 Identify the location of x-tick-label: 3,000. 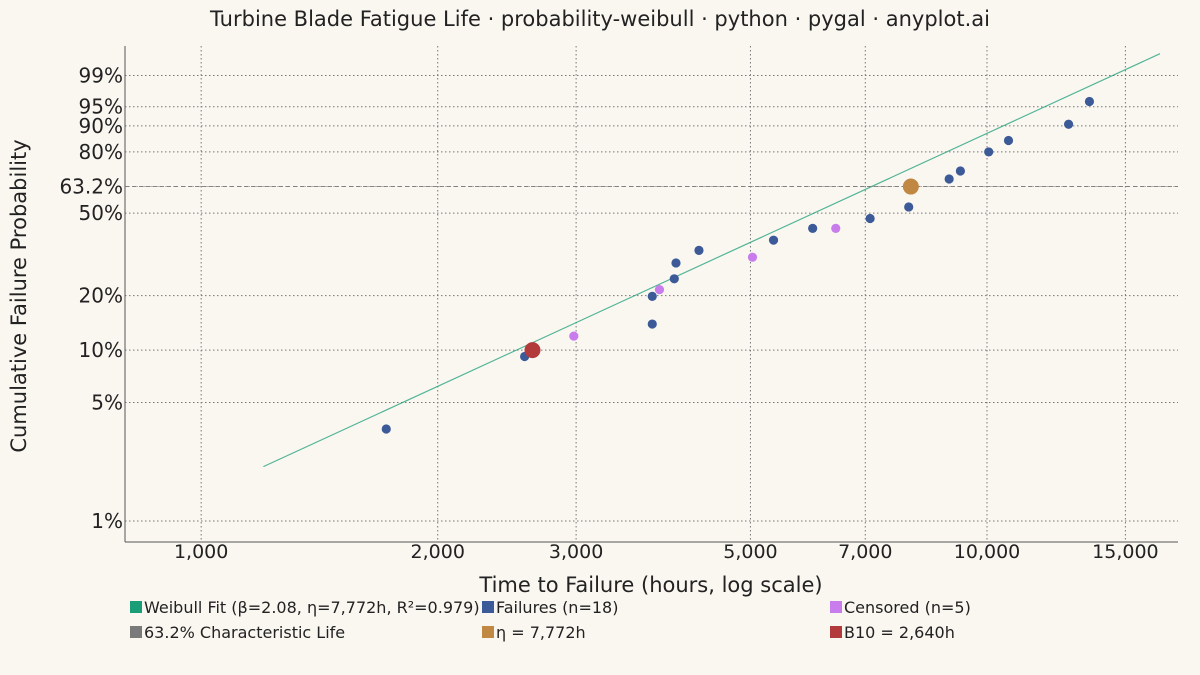
(576, 552).